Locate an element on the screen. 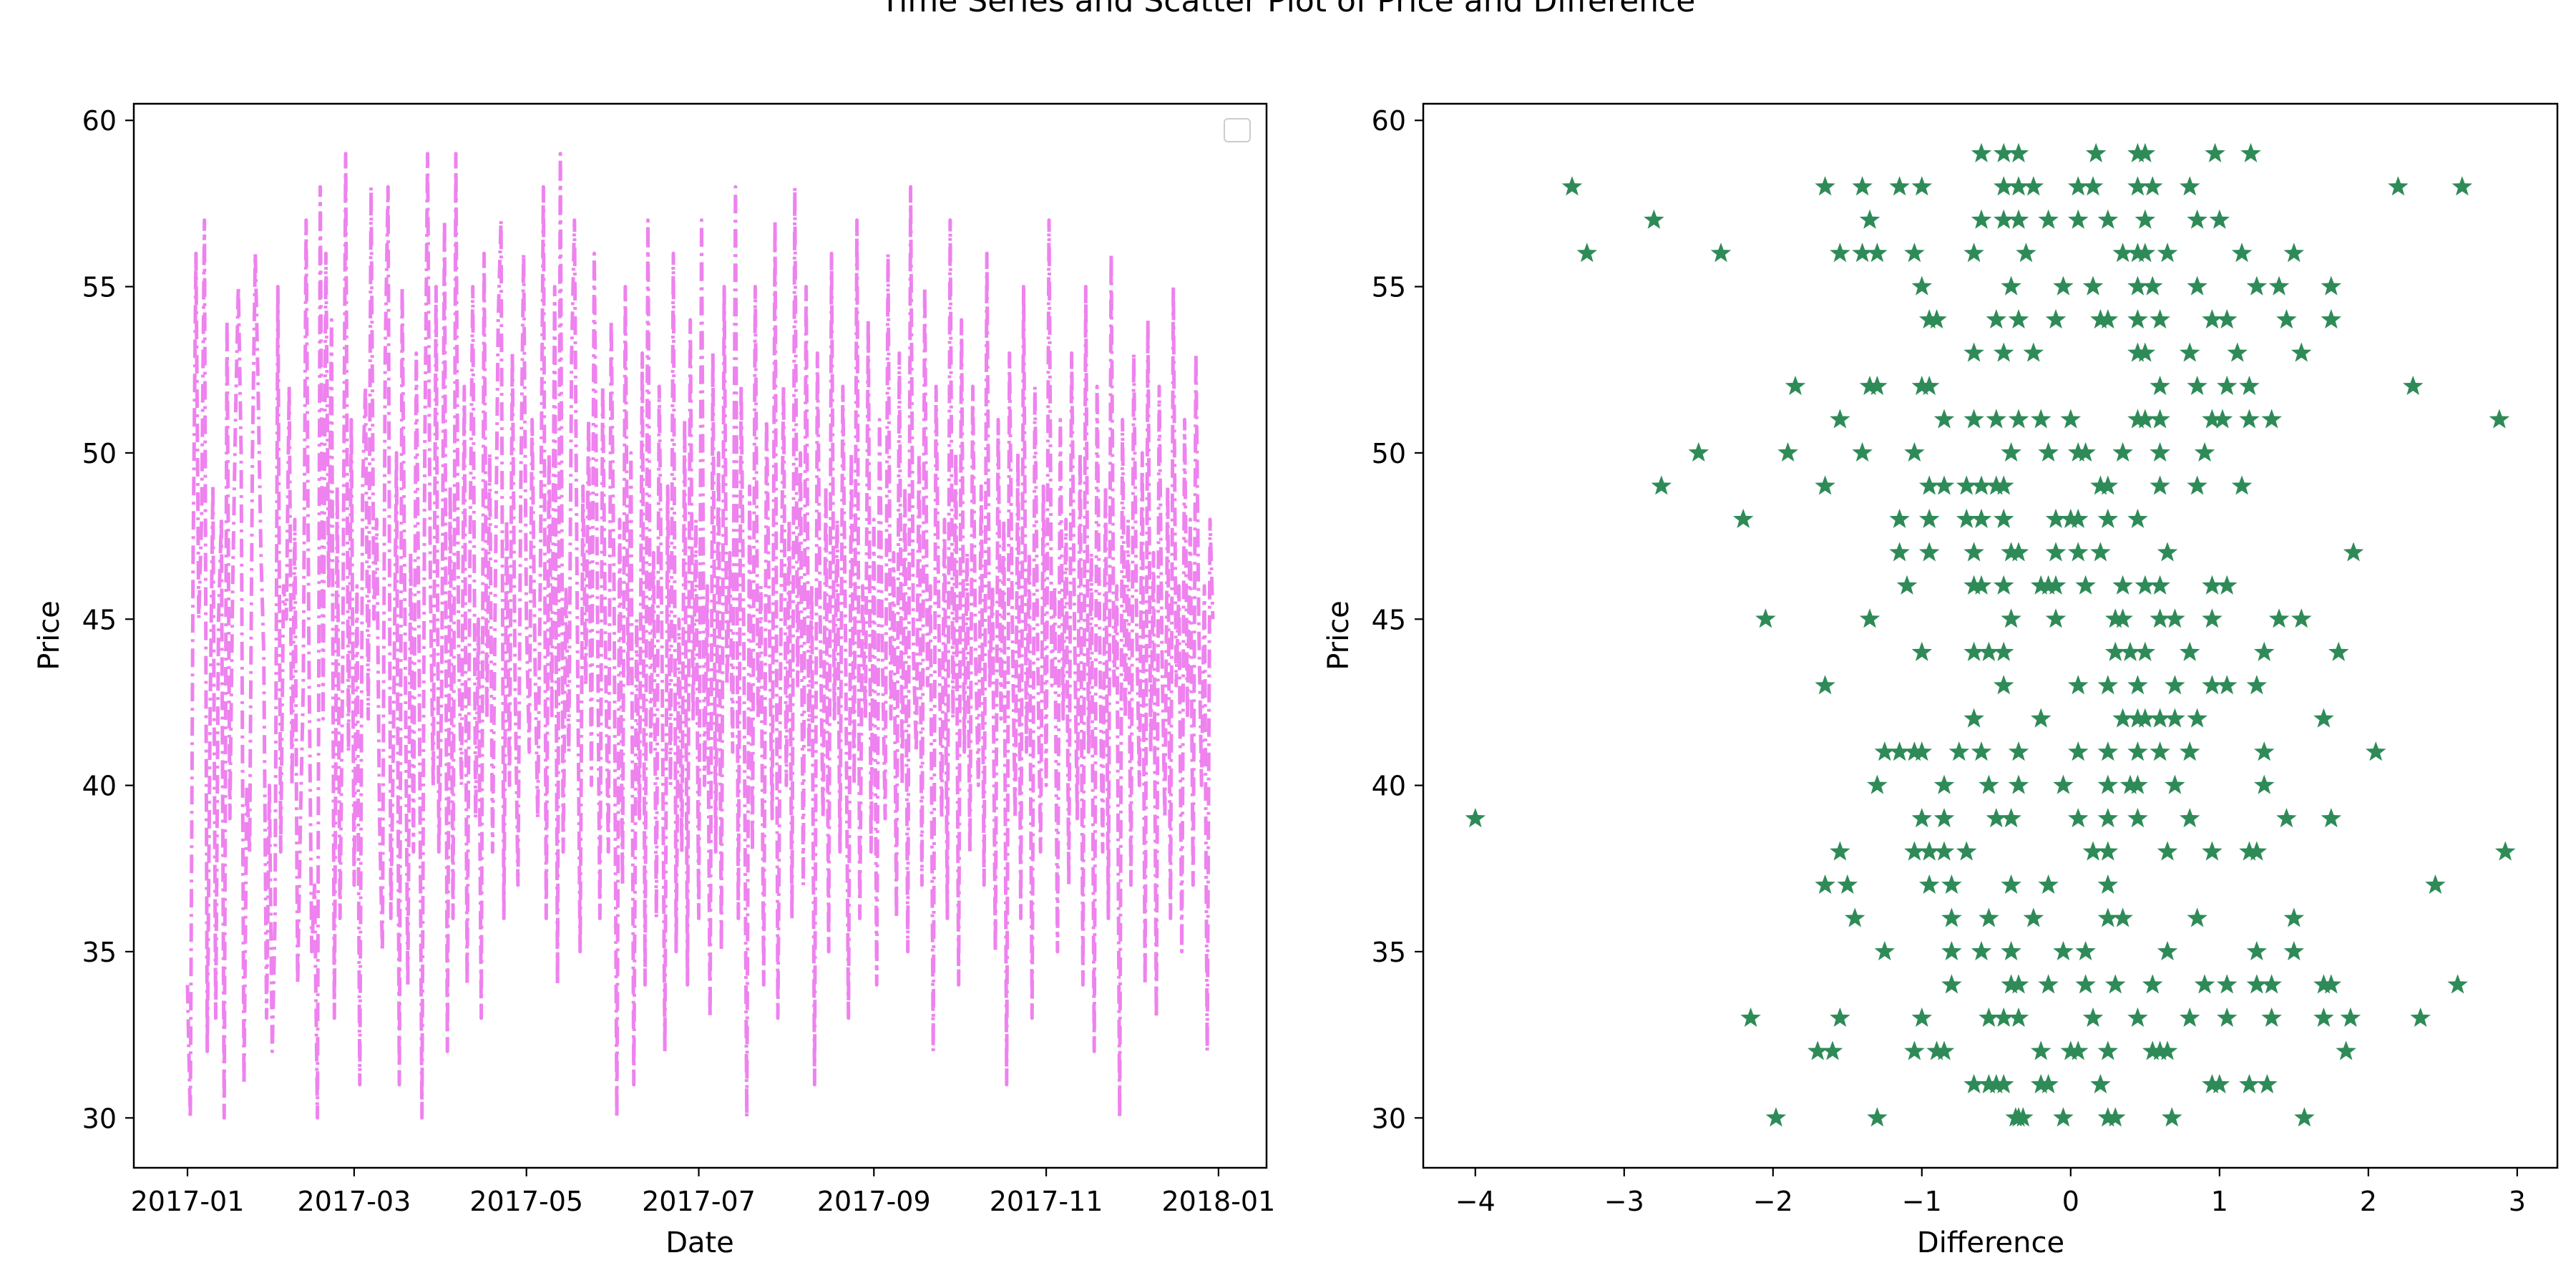  y-tick-label: 60 is located at coordinates (100, 121).